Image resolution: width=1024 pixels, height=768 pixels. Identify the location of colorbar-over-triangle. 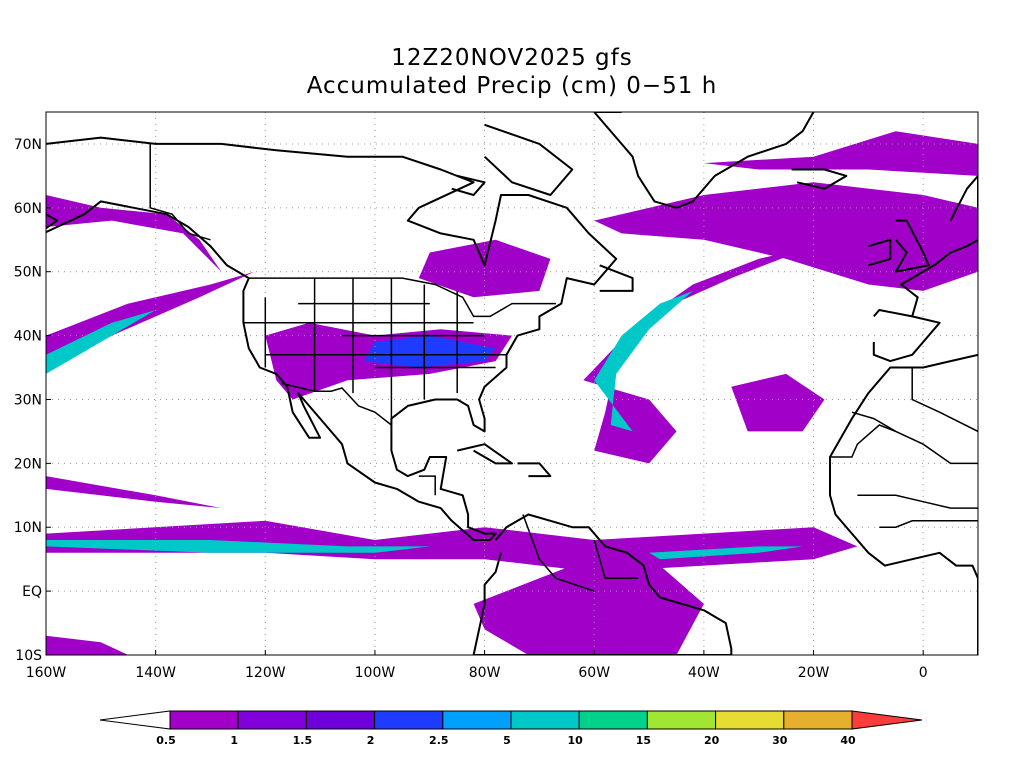
(887, 720).